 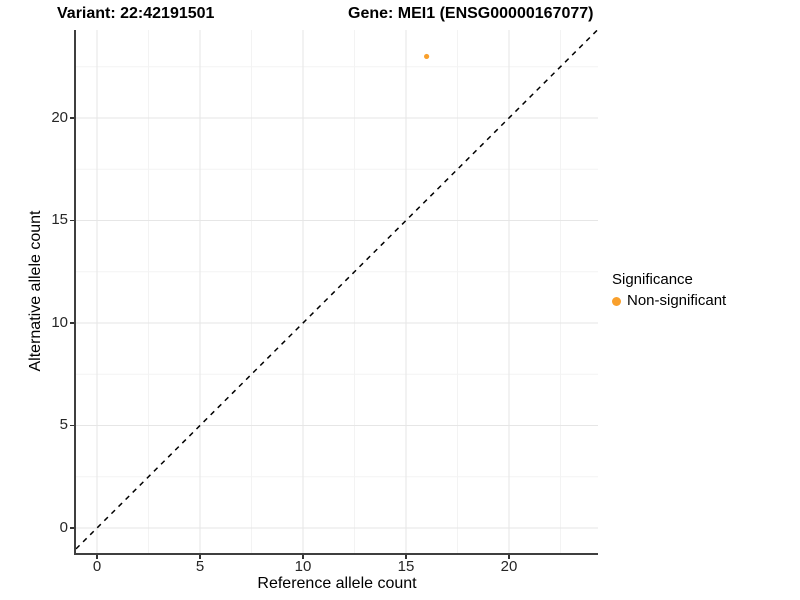 What do you see at coordinates (616, 301) in the screenshot?
I see `legend-point-icon` at bounding box center [616, 301].